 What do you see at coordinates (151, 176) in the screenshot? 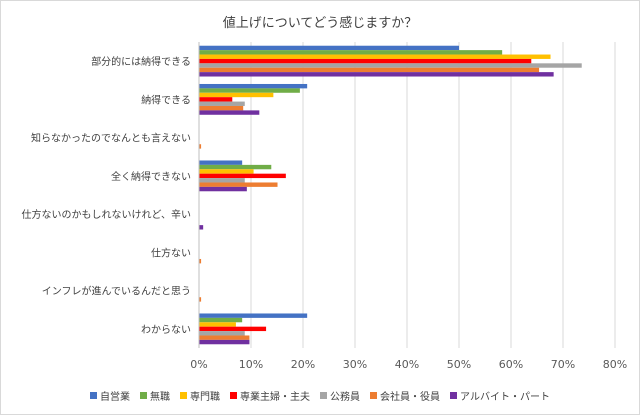
I see `category-label: 全く納得できない` at bounding box center [151, 176].